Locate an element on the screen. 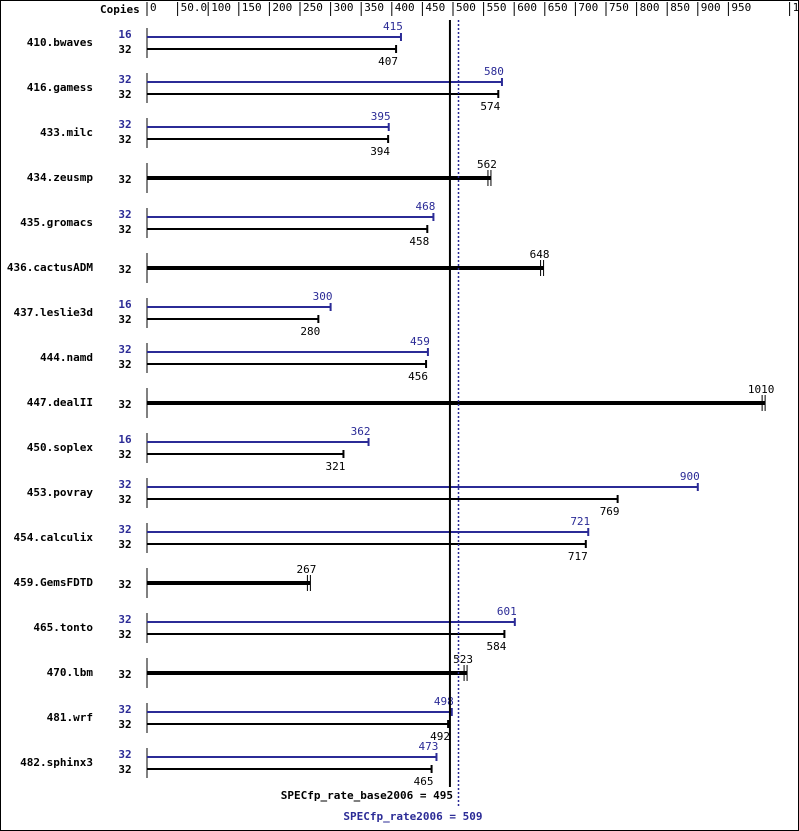 Image resolution: width=799 pixels, height=831 pixels. x-tick-label: 100 is located at coordinates (221, 7).